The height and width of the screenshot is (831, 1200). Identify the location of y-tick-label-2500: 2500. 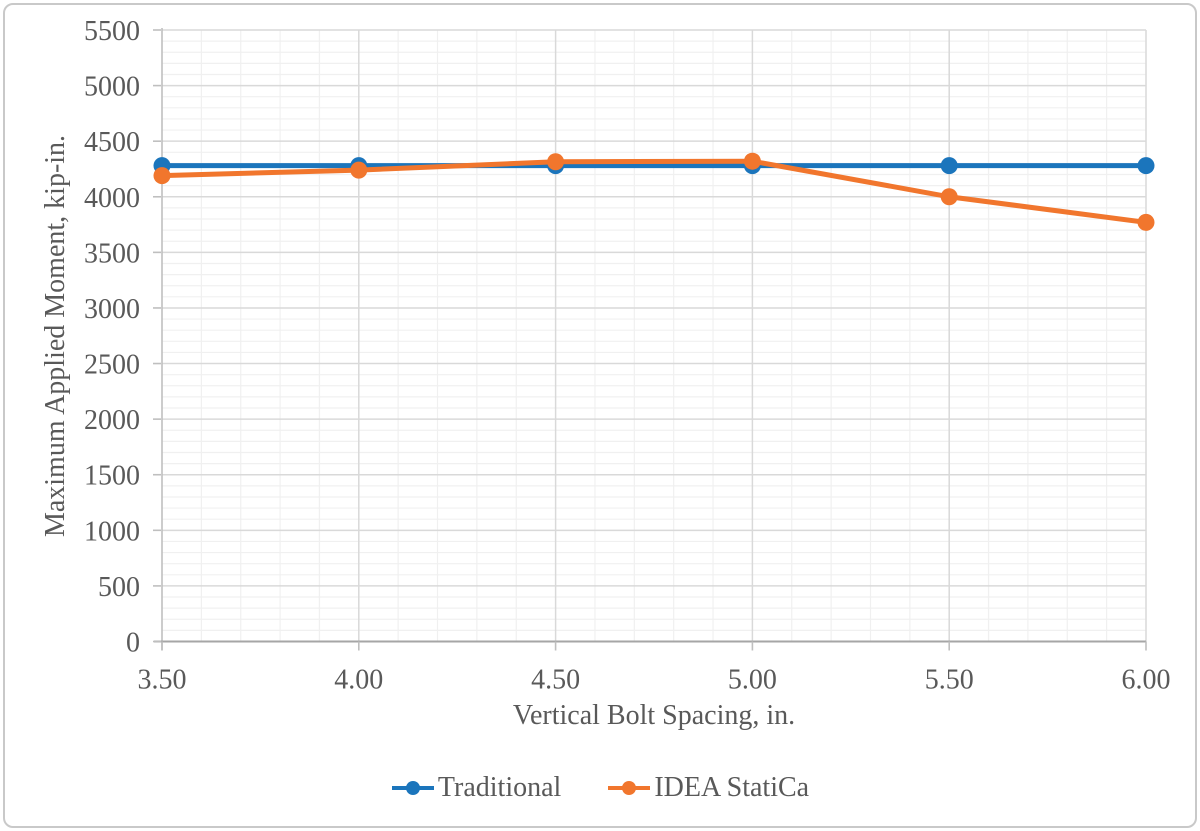
(112, 365).